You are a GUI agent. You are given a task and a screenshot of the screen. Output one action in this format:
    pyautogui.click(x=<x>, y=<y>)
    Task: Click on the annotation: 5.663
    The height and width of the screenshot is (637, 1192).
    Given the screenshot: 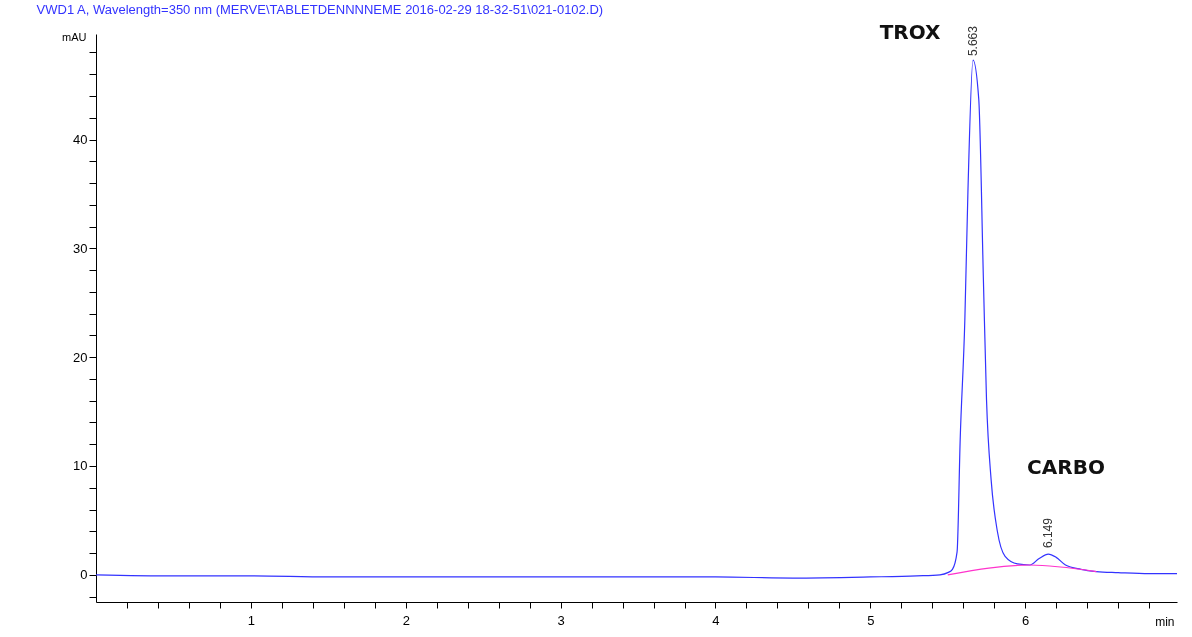 What is the action you would take?
    pyautogui.click(x=973, y=41)
    